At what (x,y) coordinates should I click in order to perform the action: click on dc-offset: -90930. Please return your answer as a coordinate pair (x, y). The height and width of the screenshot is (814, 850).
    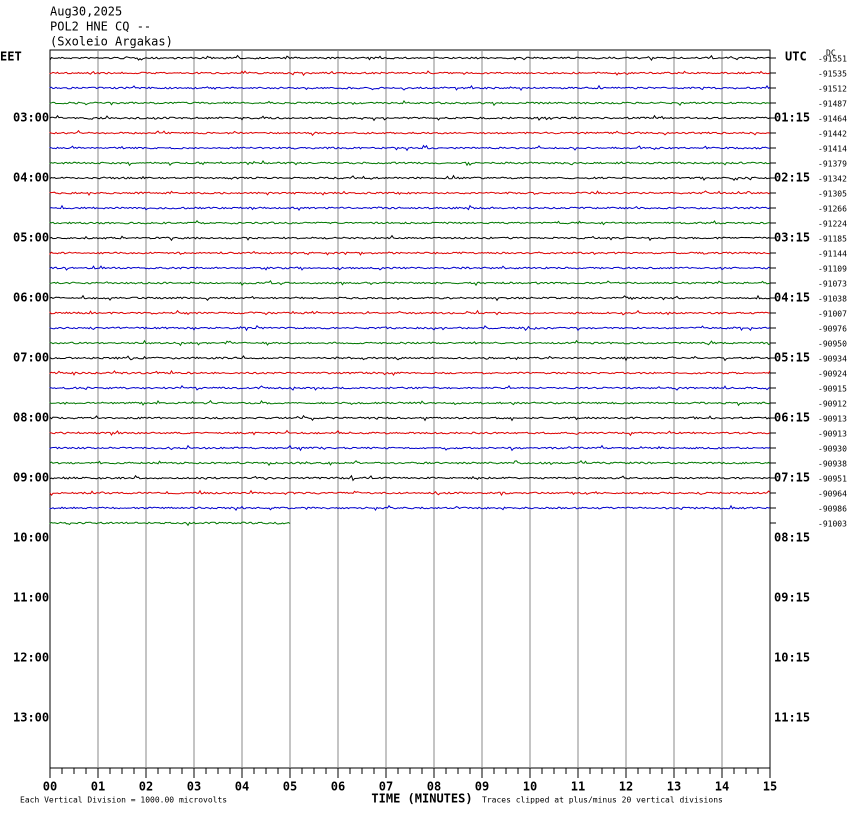
    Looking at the image, I should click on (832, 449).